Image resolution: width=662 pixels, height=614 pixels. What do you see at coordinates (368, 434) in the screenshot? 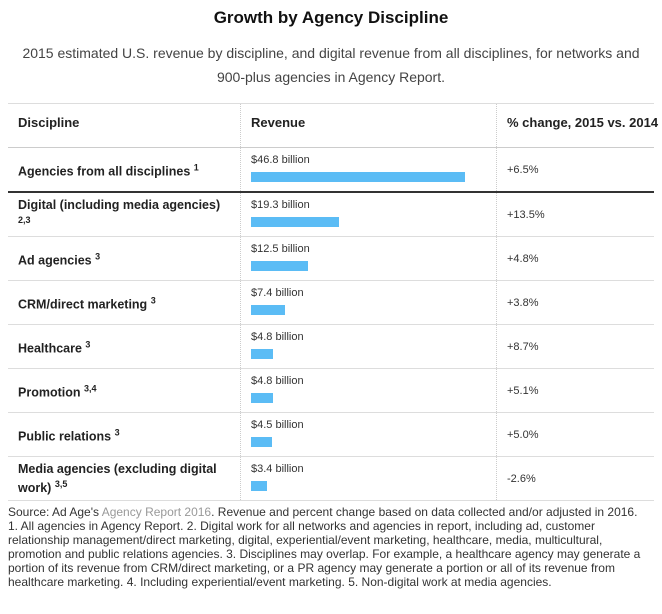
I see `revenue-cell: $4.5 billion` at bounding box center [368, 434].